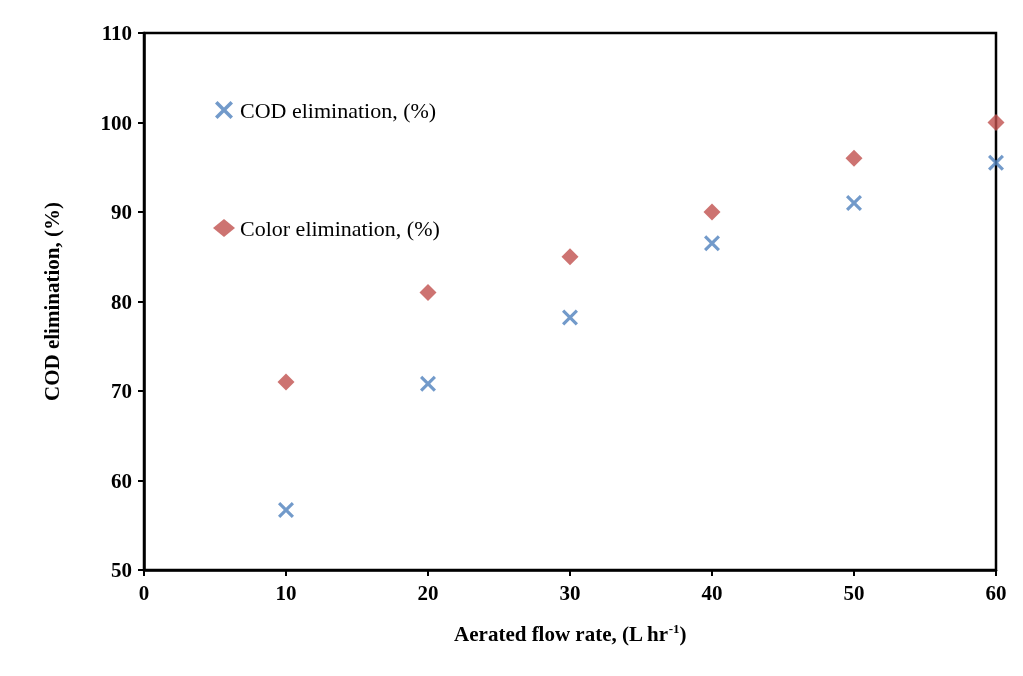 Image resolution: width=1023 pixels, height=676 pixels. I want to click on y-tick-label: 70, so click(121, 391).